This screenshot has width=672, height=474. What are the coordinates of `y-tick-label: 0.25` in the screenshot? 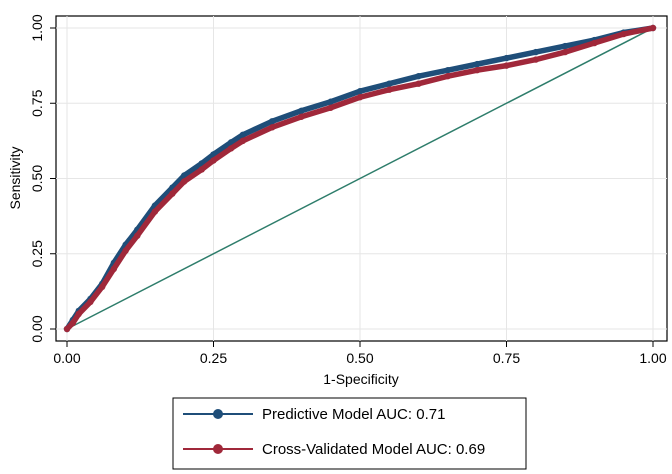 It's located at (37, 253).